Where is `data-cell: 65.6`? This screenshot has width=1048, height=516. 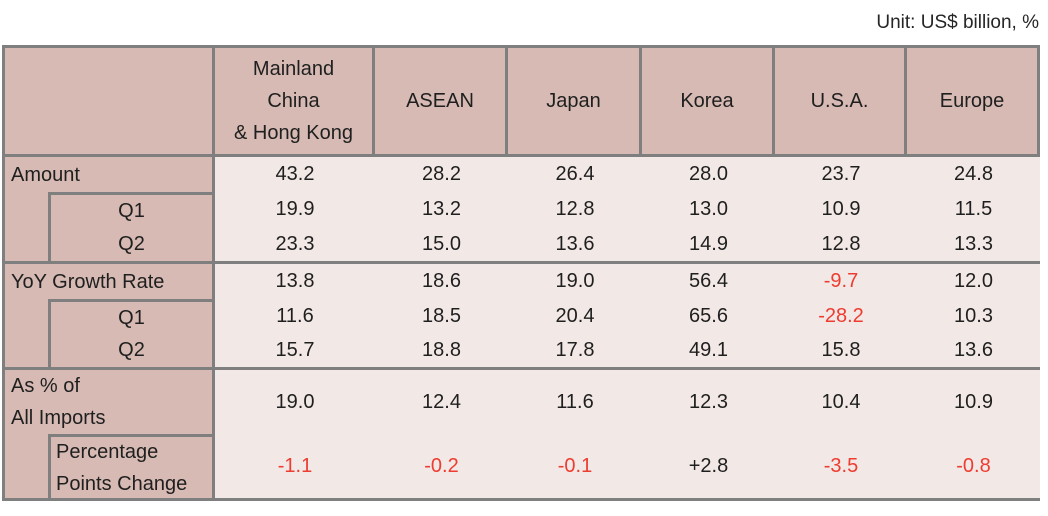
data-cell: 65.6 is located at coordinates (708, 316).